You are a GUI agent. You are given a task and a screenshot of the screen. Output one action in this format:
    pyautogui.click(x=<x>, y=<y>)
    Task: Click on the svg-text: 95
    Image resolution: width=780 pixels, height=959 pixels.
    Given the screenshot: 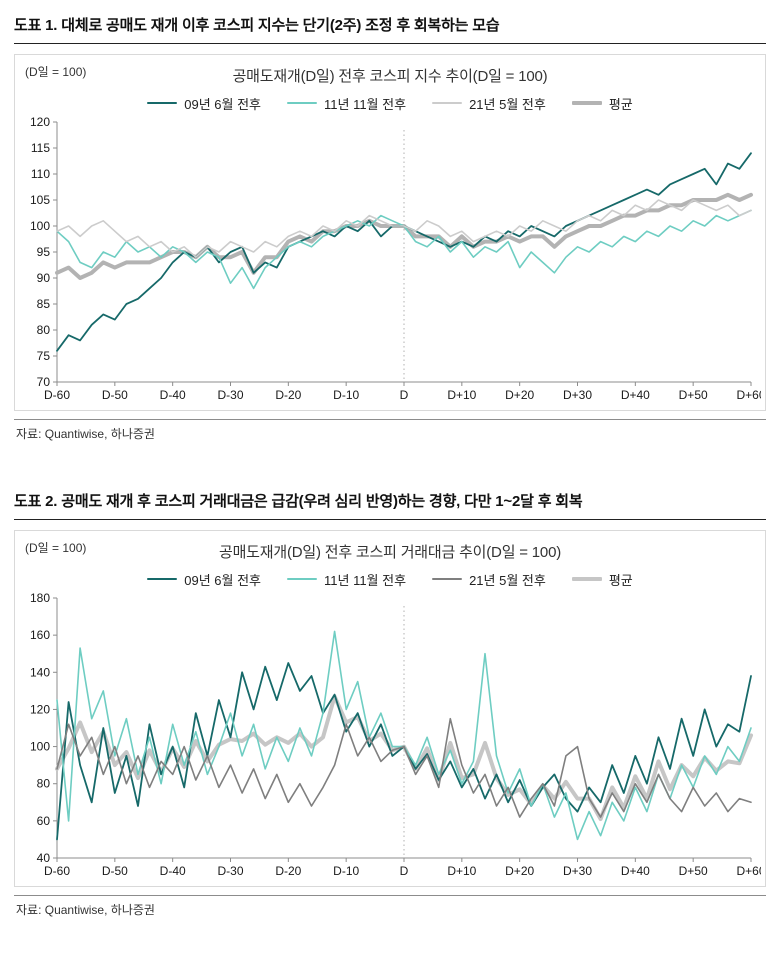 What is the action you would take?
    pyautogui.click(x=44, y=252)
    